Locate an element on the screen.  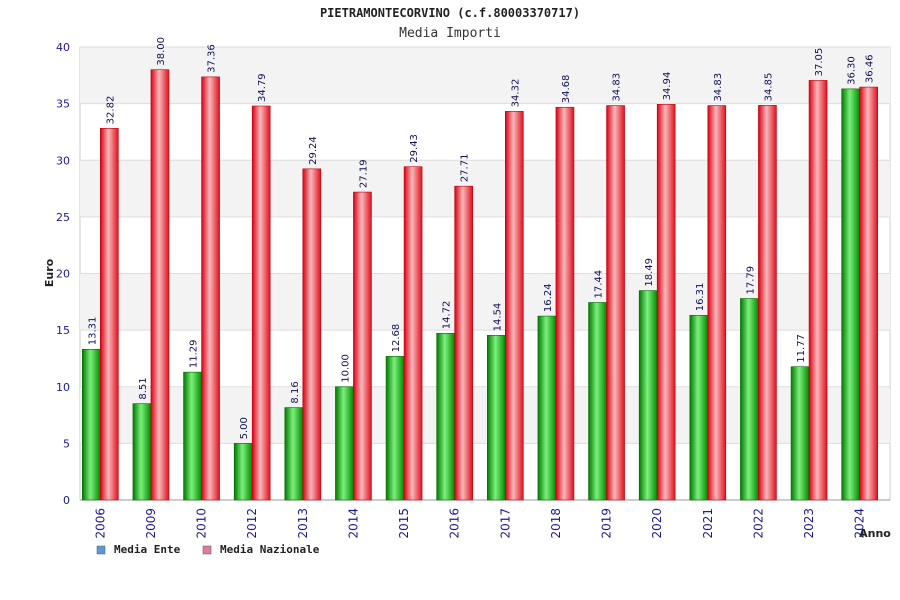
data-label: 29.24 is located at coordinates (313, 150).